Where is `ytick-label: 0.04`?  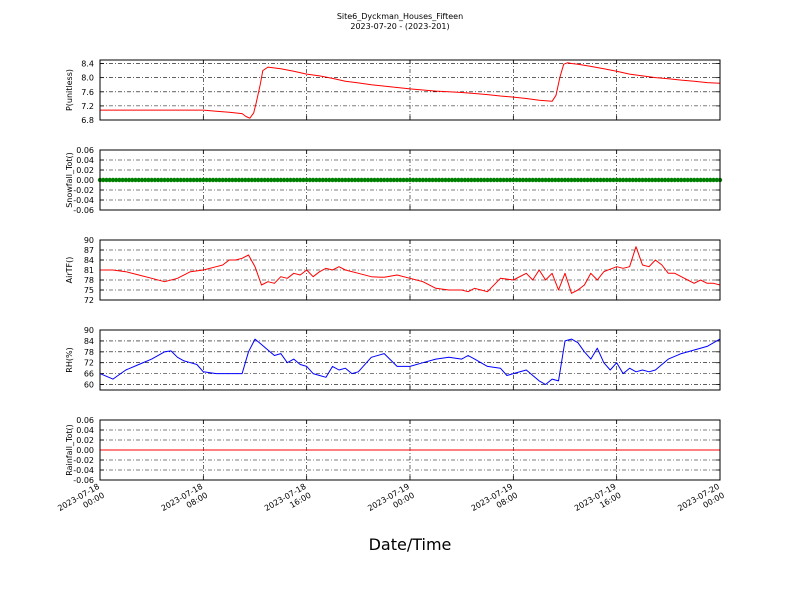
ytick-label: 0.04 is located at coordinates (85, 430).